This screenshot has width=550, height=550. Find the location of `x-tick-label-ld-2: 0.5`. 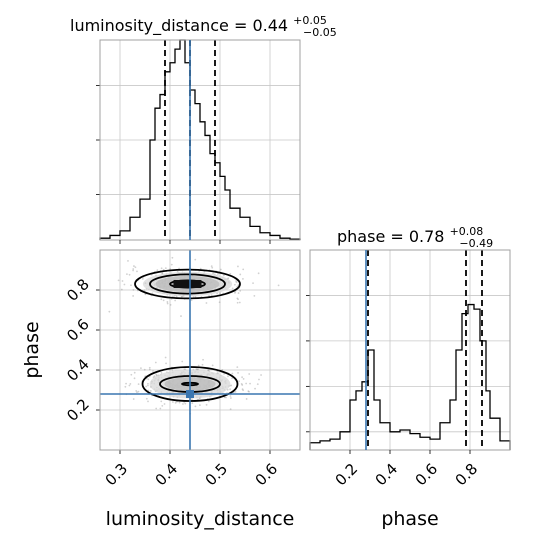

x-tick-label-ld-2: 0.5 is located at coordinates (217, 475).